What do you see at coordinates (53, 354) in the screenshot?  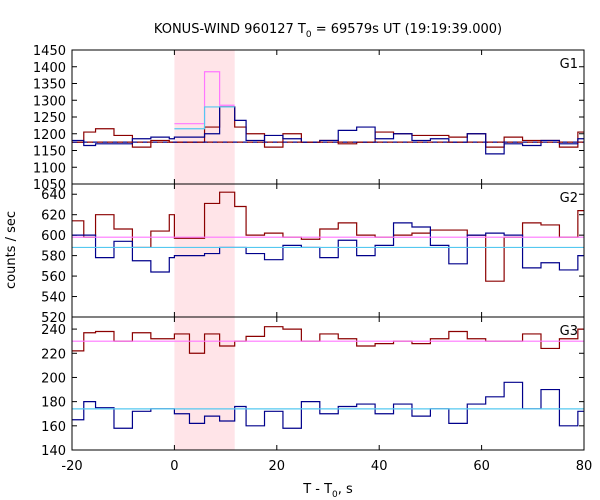 I see `y-tick-label: 220` at bounding box center [53, 354].